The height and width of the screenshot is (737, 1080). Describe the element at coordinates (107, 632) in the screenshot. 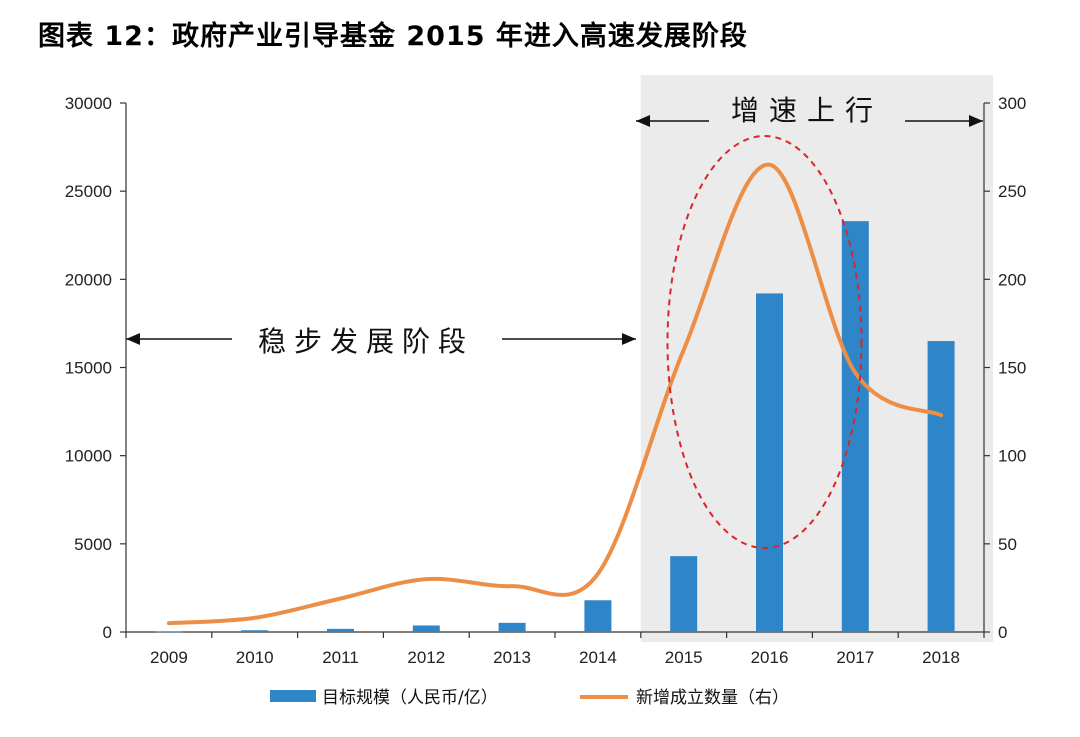

I see `left-tick-label: 0` at that location.